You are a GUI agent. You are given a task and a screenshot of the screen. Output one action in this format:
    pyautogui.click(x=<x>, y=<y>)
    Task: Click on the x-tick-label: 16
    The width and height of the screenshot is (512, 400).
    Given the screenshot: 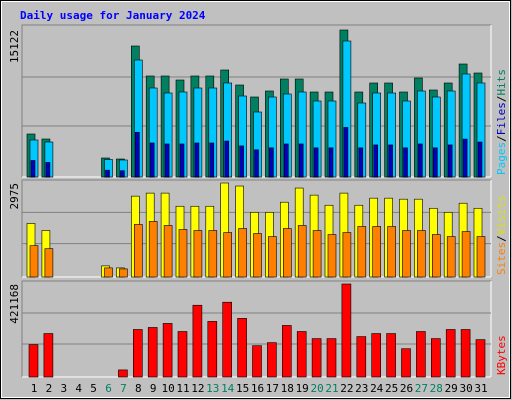 What is the action you would take?
    pyautogui.click(x=257, y=388)
    